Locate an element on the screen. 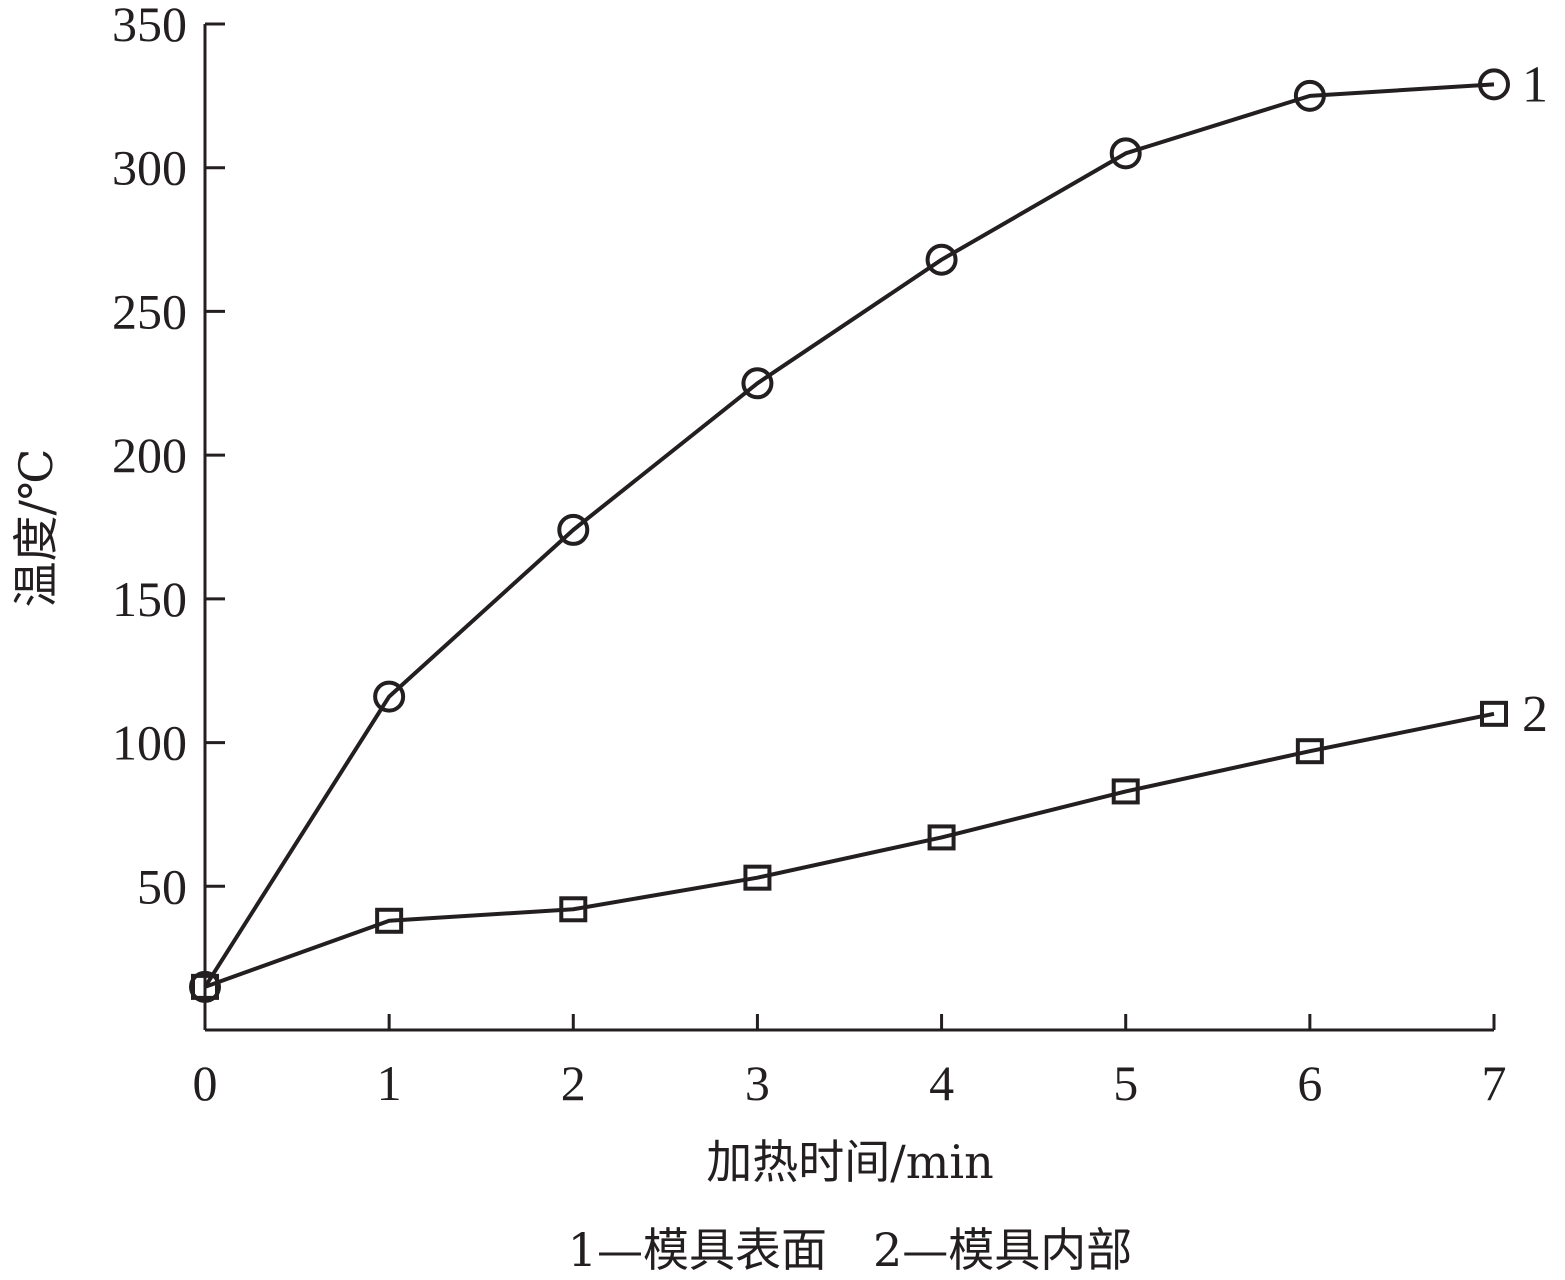 The image size is (1565, 1280). x-tick-label: 6 is located at coordinates (1309, 1083).